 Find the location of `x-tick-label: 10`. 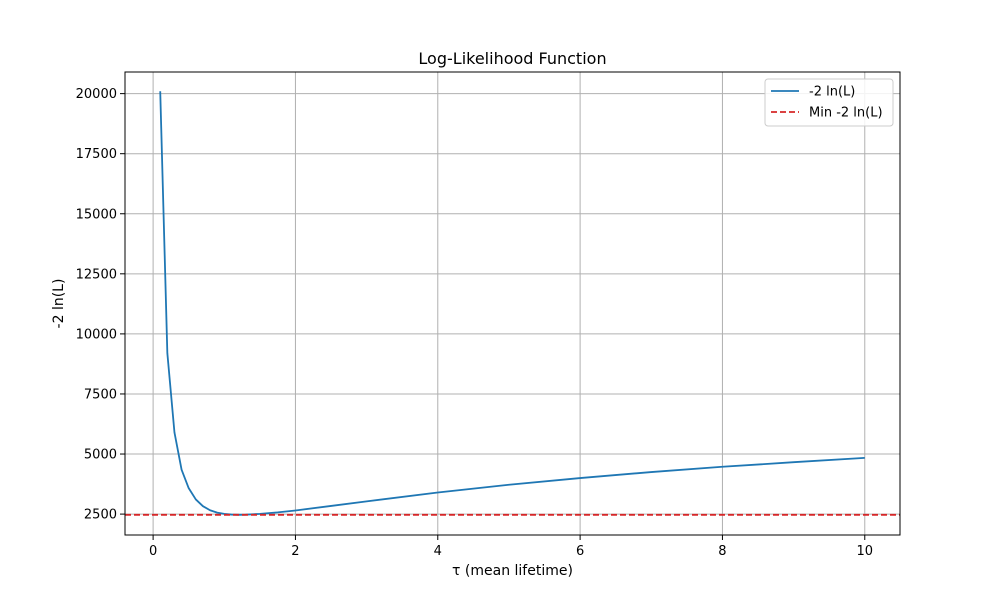

x-tick-label: 10 is located at coordinates (864, 551).